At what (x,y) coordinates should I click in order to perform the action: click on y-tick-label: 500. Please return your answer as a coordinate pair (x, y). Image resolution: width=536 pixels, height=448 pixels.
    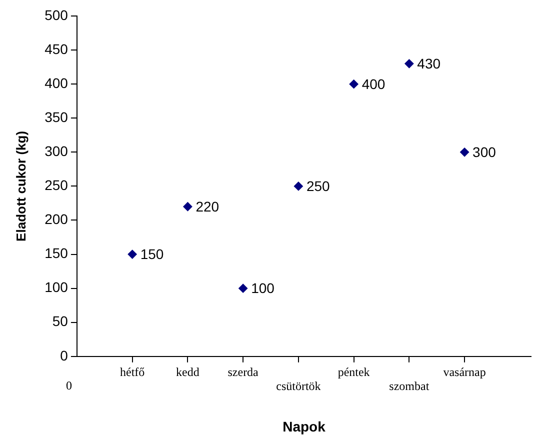
    Looking at the image, I should click on (56, 14).